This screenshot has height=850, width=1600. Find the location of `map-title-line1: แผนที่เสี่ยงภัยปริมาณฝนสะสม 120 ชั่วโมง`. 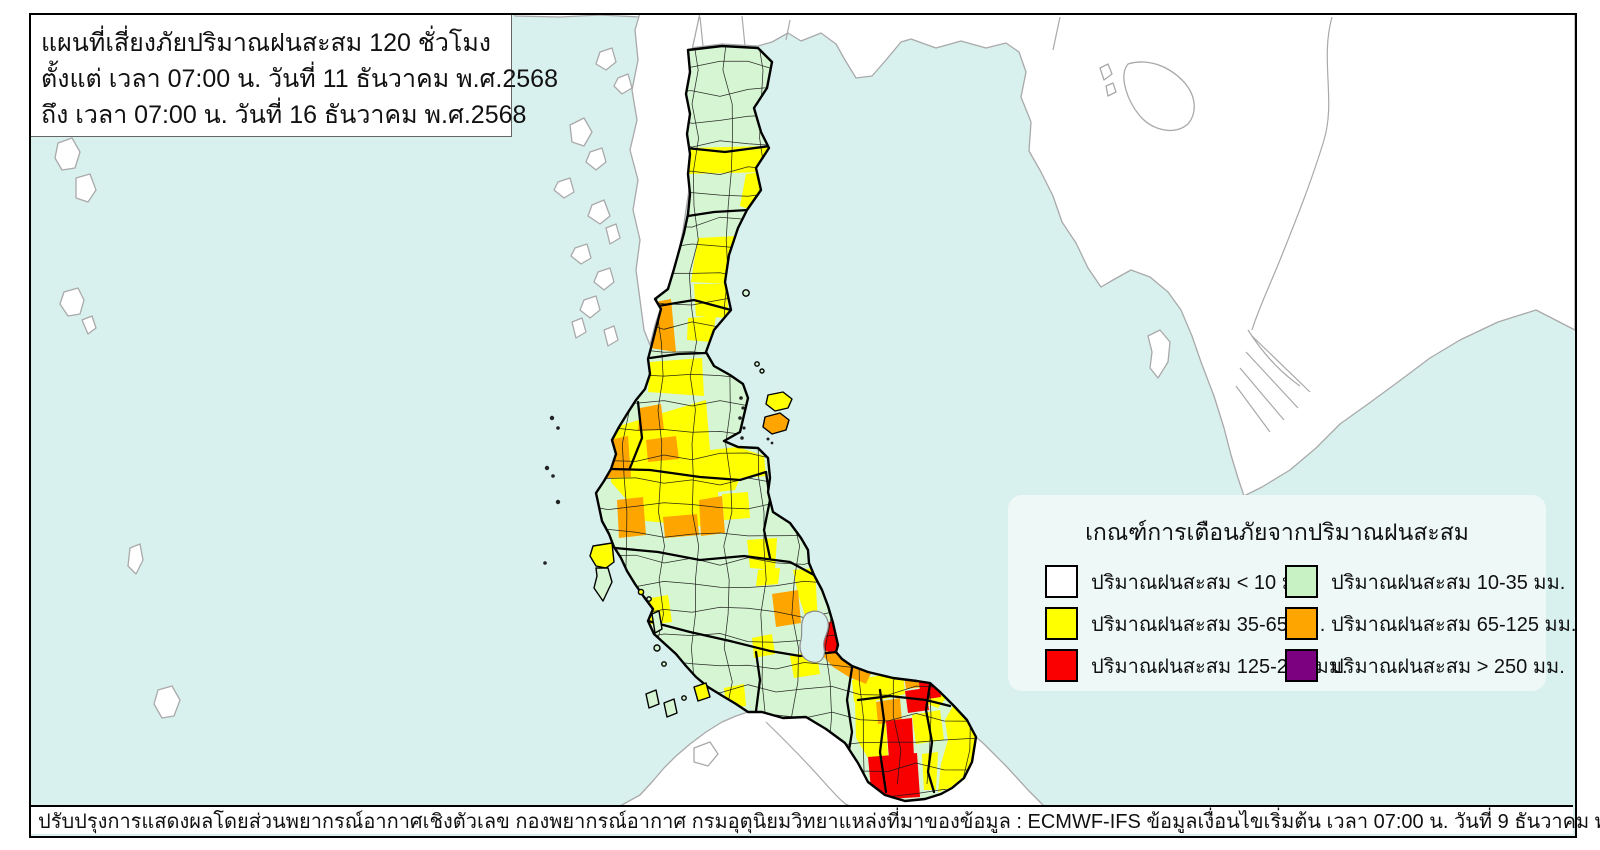

map-title-line1: แผนที่เสี่ยงภัยปริมาณฝนสะสม 120 ชั่วโมง is located at coordinates (266, 43).